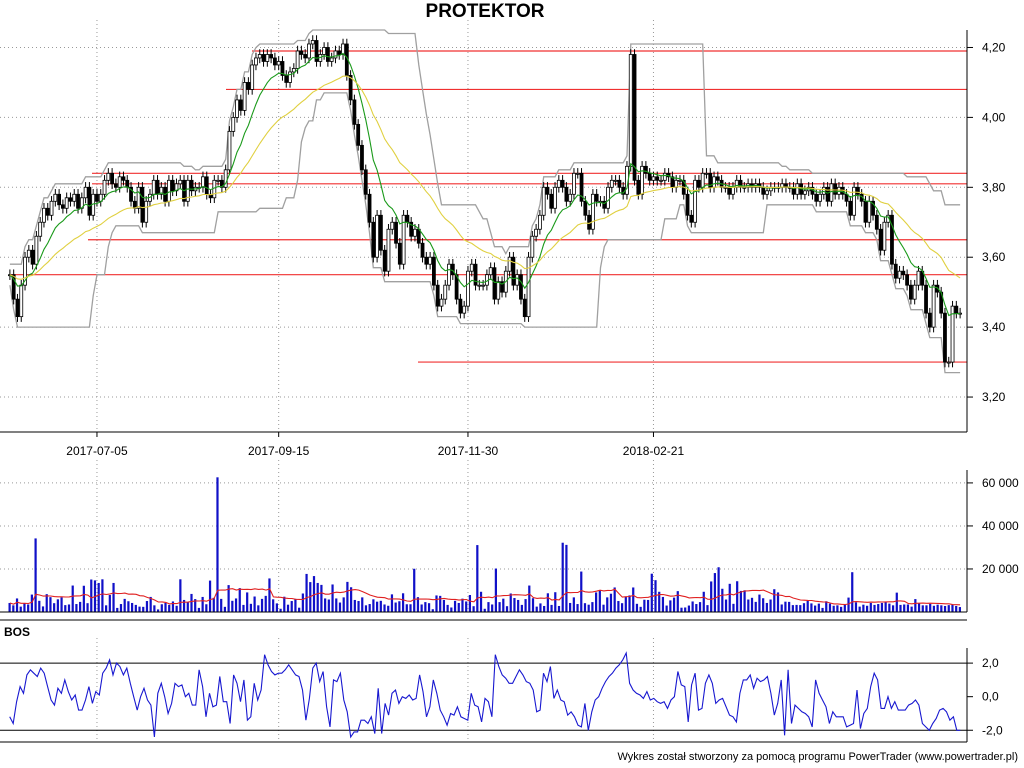 The height and width of the screenshot is (768, 1024). Describe the element at coordinates (485, 11) in the screenshot. I see `chart-title: PROTEKTOR` at that location.